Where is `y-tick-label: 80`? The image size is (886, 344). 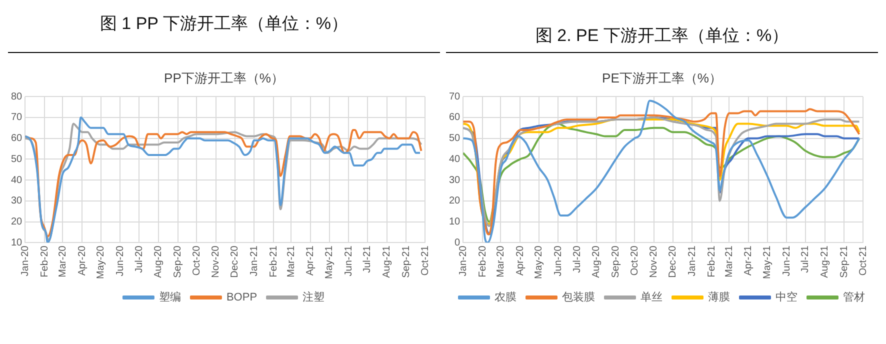 y-tick-label: 80 is located at coordinates (17, 96).